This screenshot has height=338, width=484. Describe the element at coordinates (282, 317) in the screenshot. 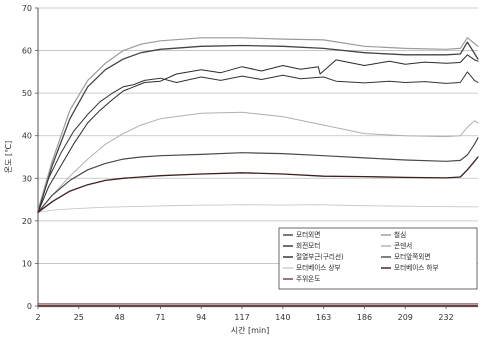

I see `x-tick-label-140: 140` at that location.